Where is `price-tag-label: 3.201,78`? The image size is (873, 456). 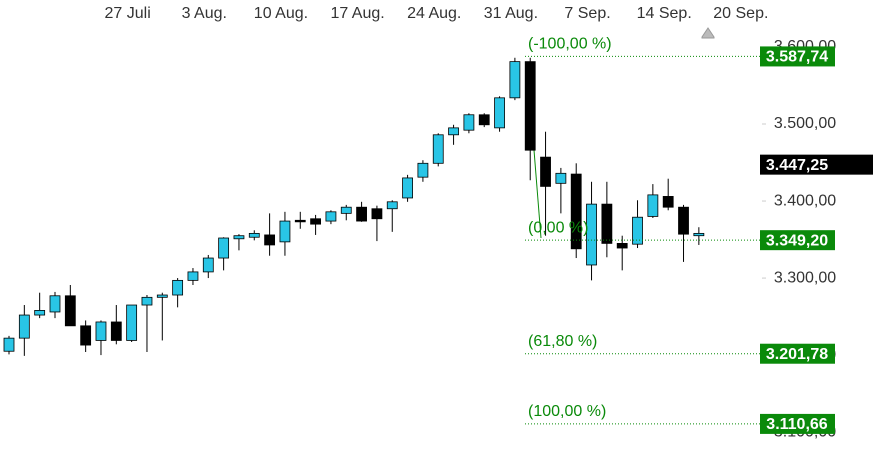 price-tag-label: 3.201,78 is located at coordinates (797, 354).